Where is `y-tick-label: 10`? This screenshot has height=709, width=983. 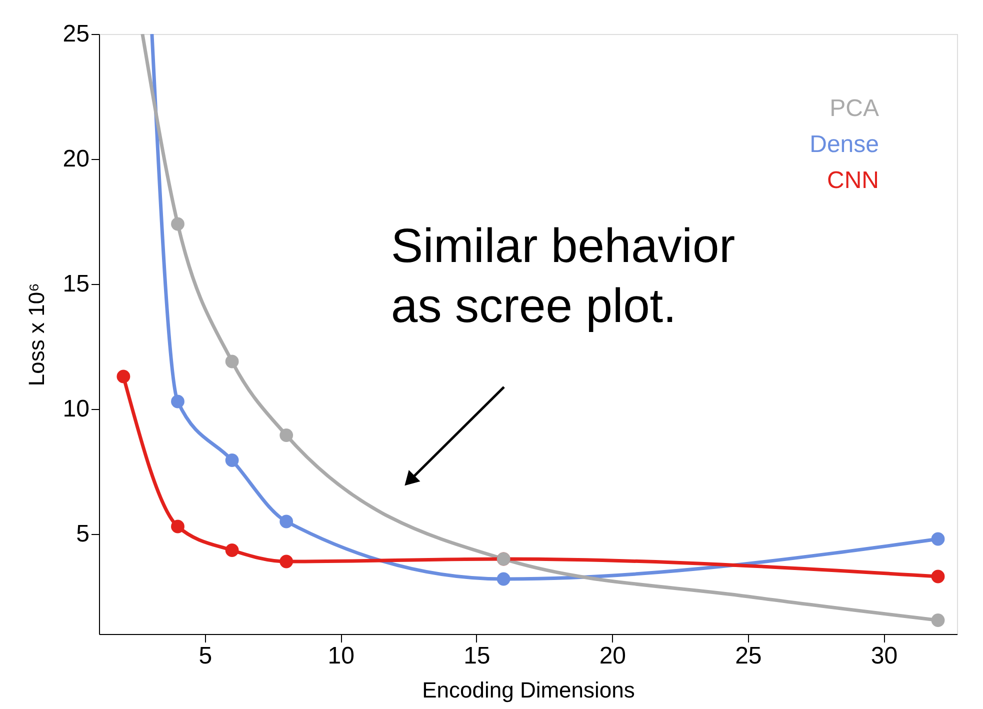 y-tick-label: 10 is located at coordinates (76, 409).